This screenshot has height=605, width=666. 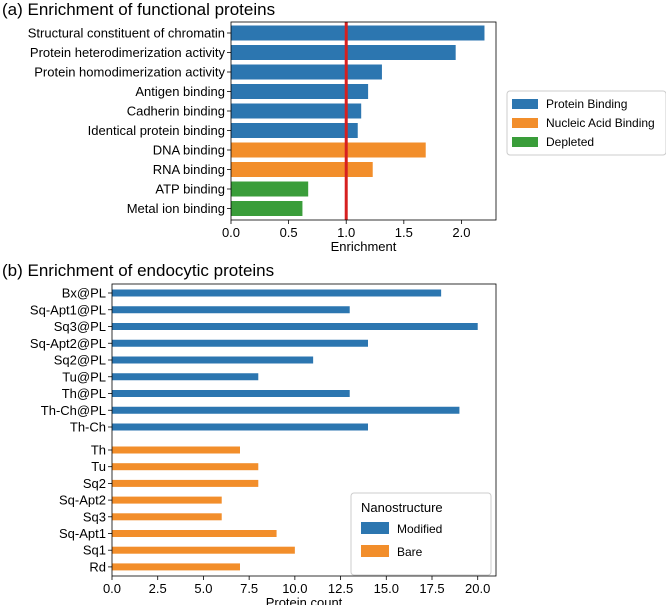 I want to click on panel-a-x-ticks: 0.0 0.5 1.0 1.5 2.0, so click(x=346, y=230).